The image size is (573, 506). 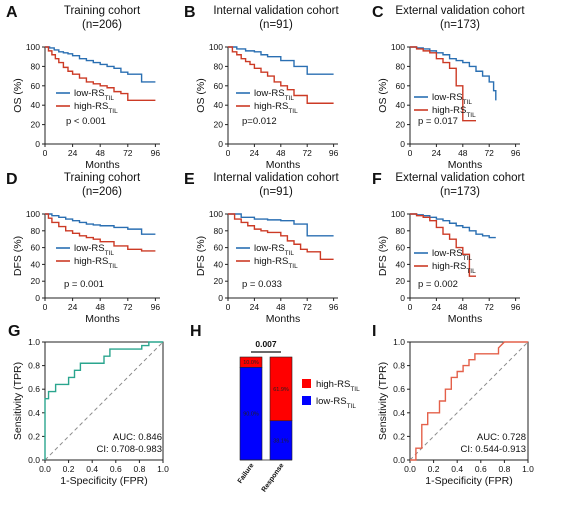 I want to click on y-tick-label: 0.4, so click(x=34, y=413).